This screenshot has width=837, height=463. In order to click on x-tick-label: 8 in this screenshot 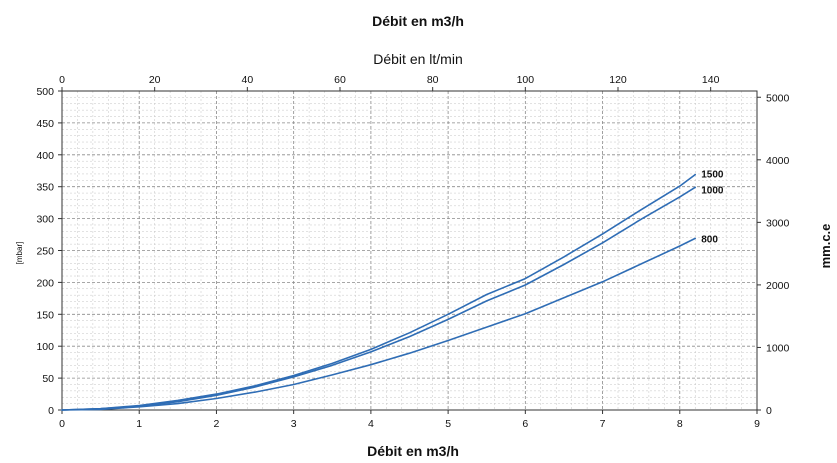, I will do `click(680, 424)`.